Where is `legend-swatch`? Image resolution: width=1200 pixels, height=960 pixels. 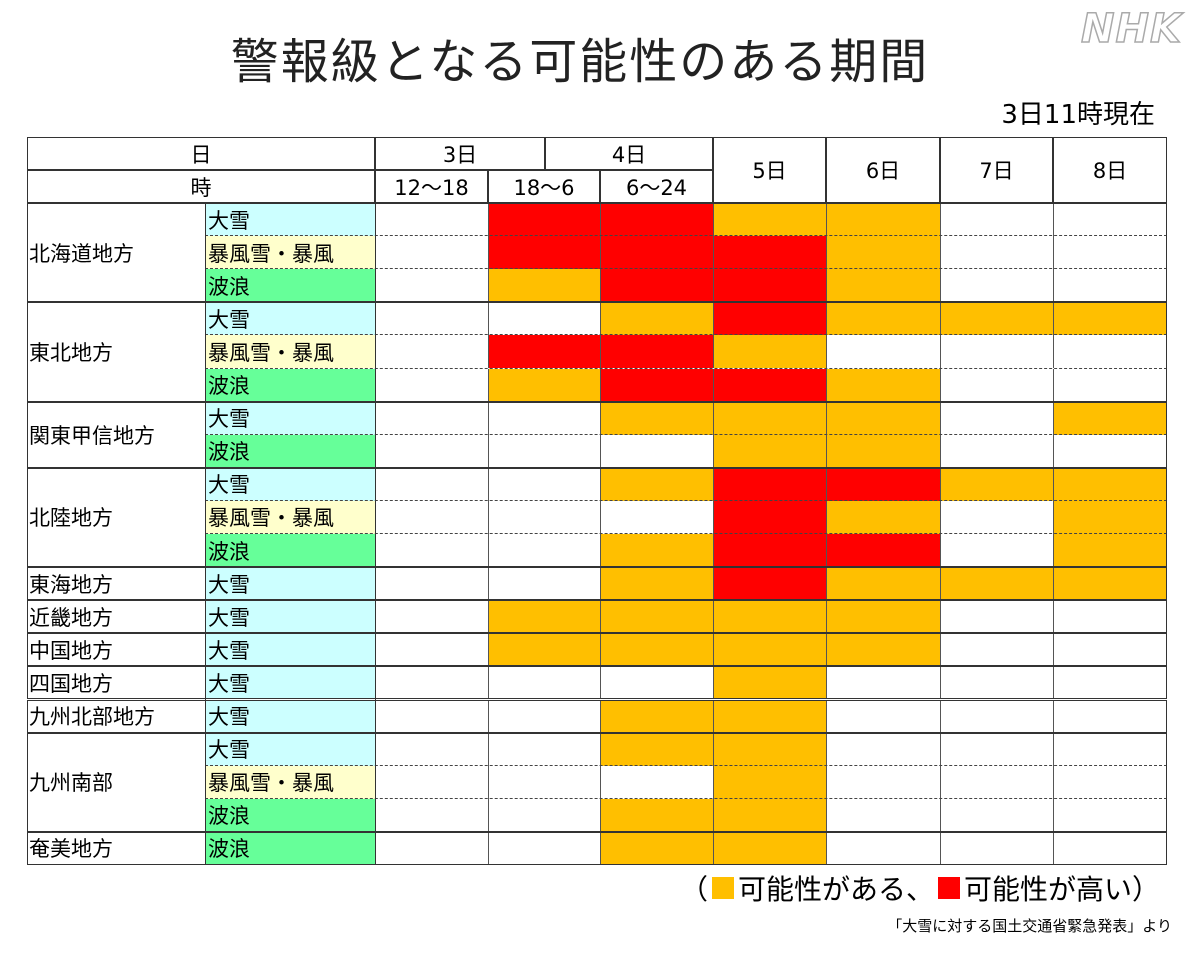 legend-swatch is located at coordinates (948, 888).